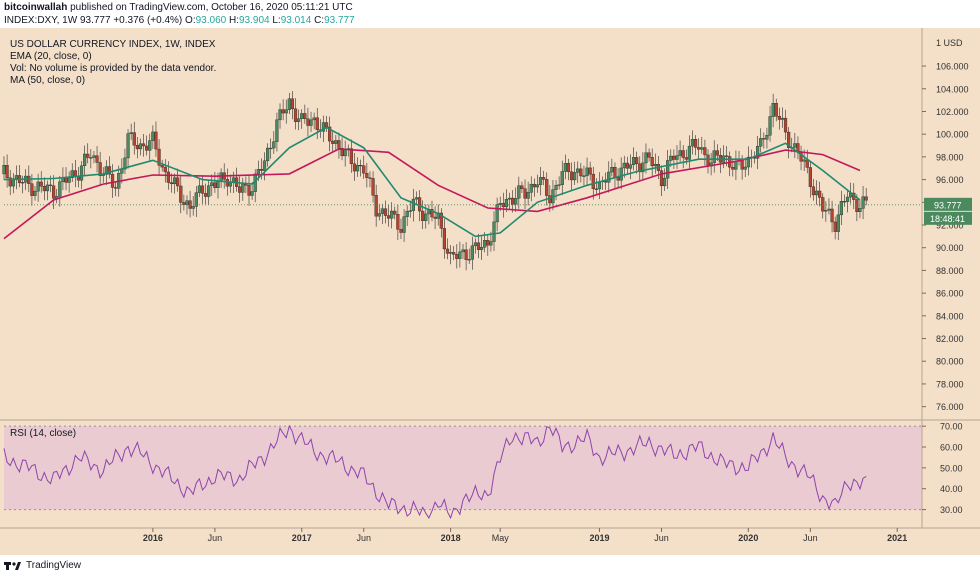 This screenshot has height=580, width=980. Describe the element at coordinates (54, 565) in the screenshot. I see `tradingview-brand: TradingView` at that location.